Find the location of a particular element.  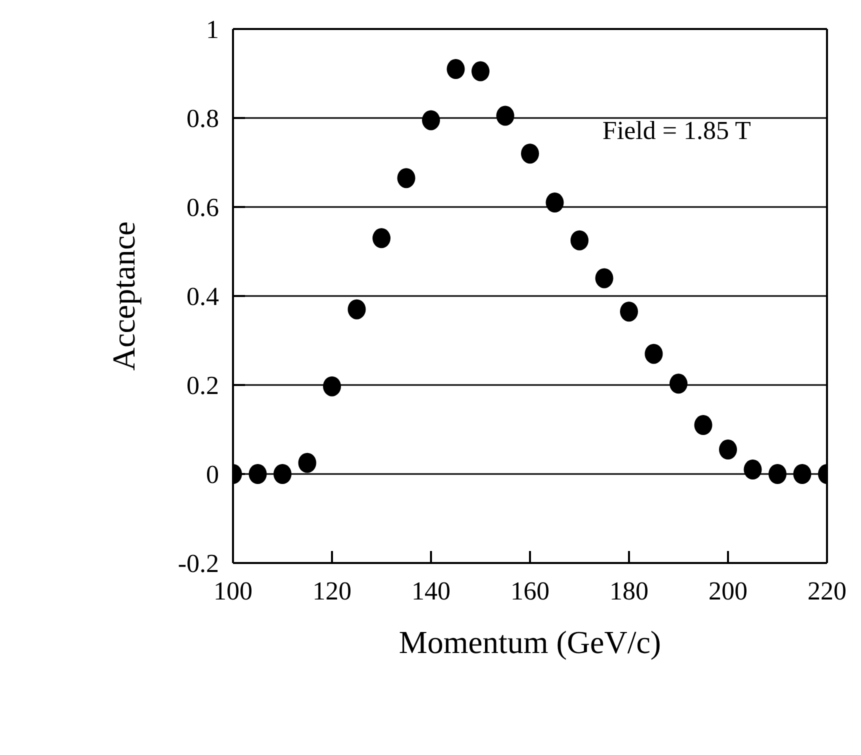

y-tick-label: 1 is located at coordinates (212, 29).